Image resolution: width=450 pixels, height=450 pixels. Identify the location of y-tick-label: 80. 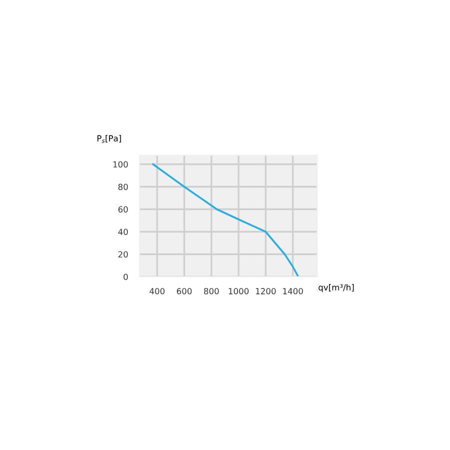
(123, 187).